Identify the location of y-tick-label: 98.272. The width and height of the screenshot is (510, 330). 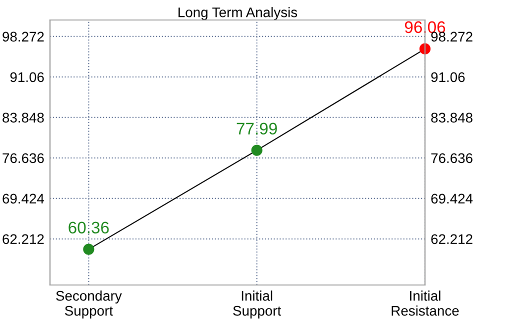
(23, 37).